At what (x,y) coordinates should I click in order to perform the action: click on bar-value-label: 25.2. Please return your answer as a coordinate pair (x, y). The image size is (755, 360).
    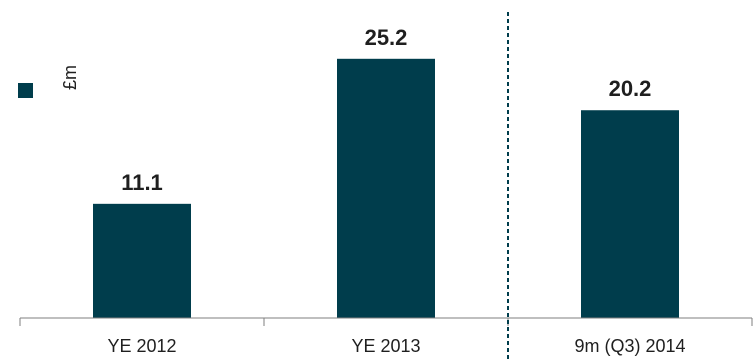
    Looking at the image, I should click on (386, 37).